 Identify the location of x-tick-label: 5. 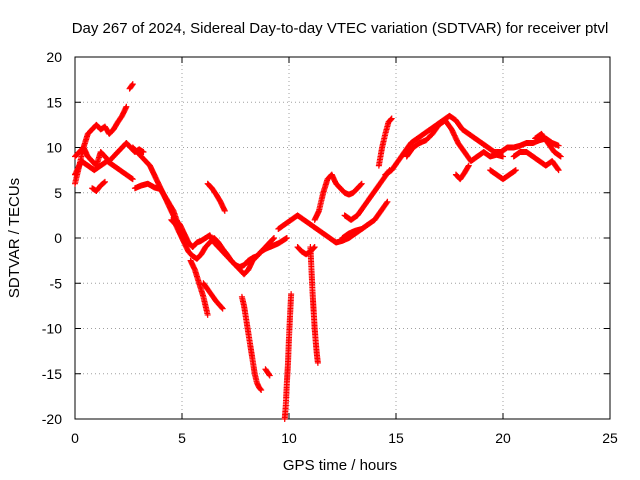
(182, 438).